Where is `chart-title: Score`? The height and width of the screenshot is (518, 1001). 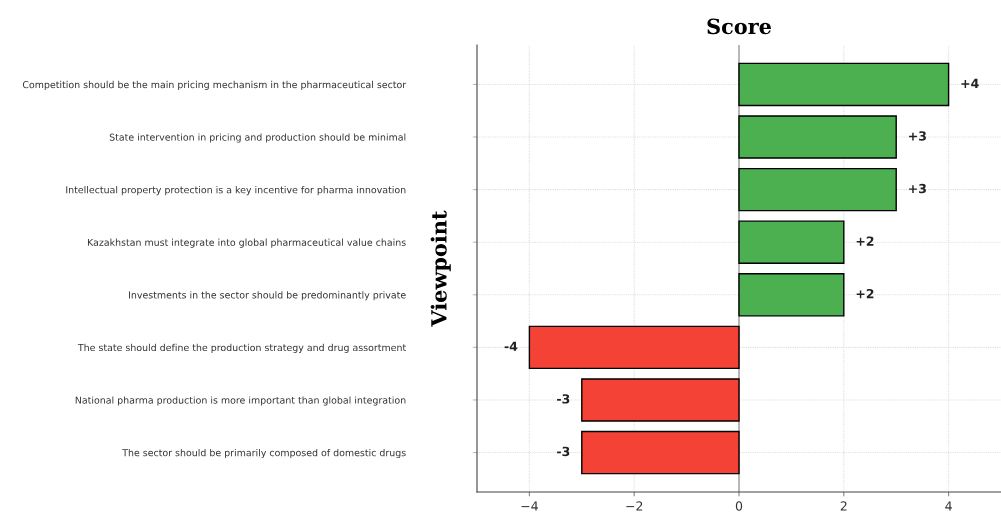 chart-title: Score is located at coordinates (739, 26).